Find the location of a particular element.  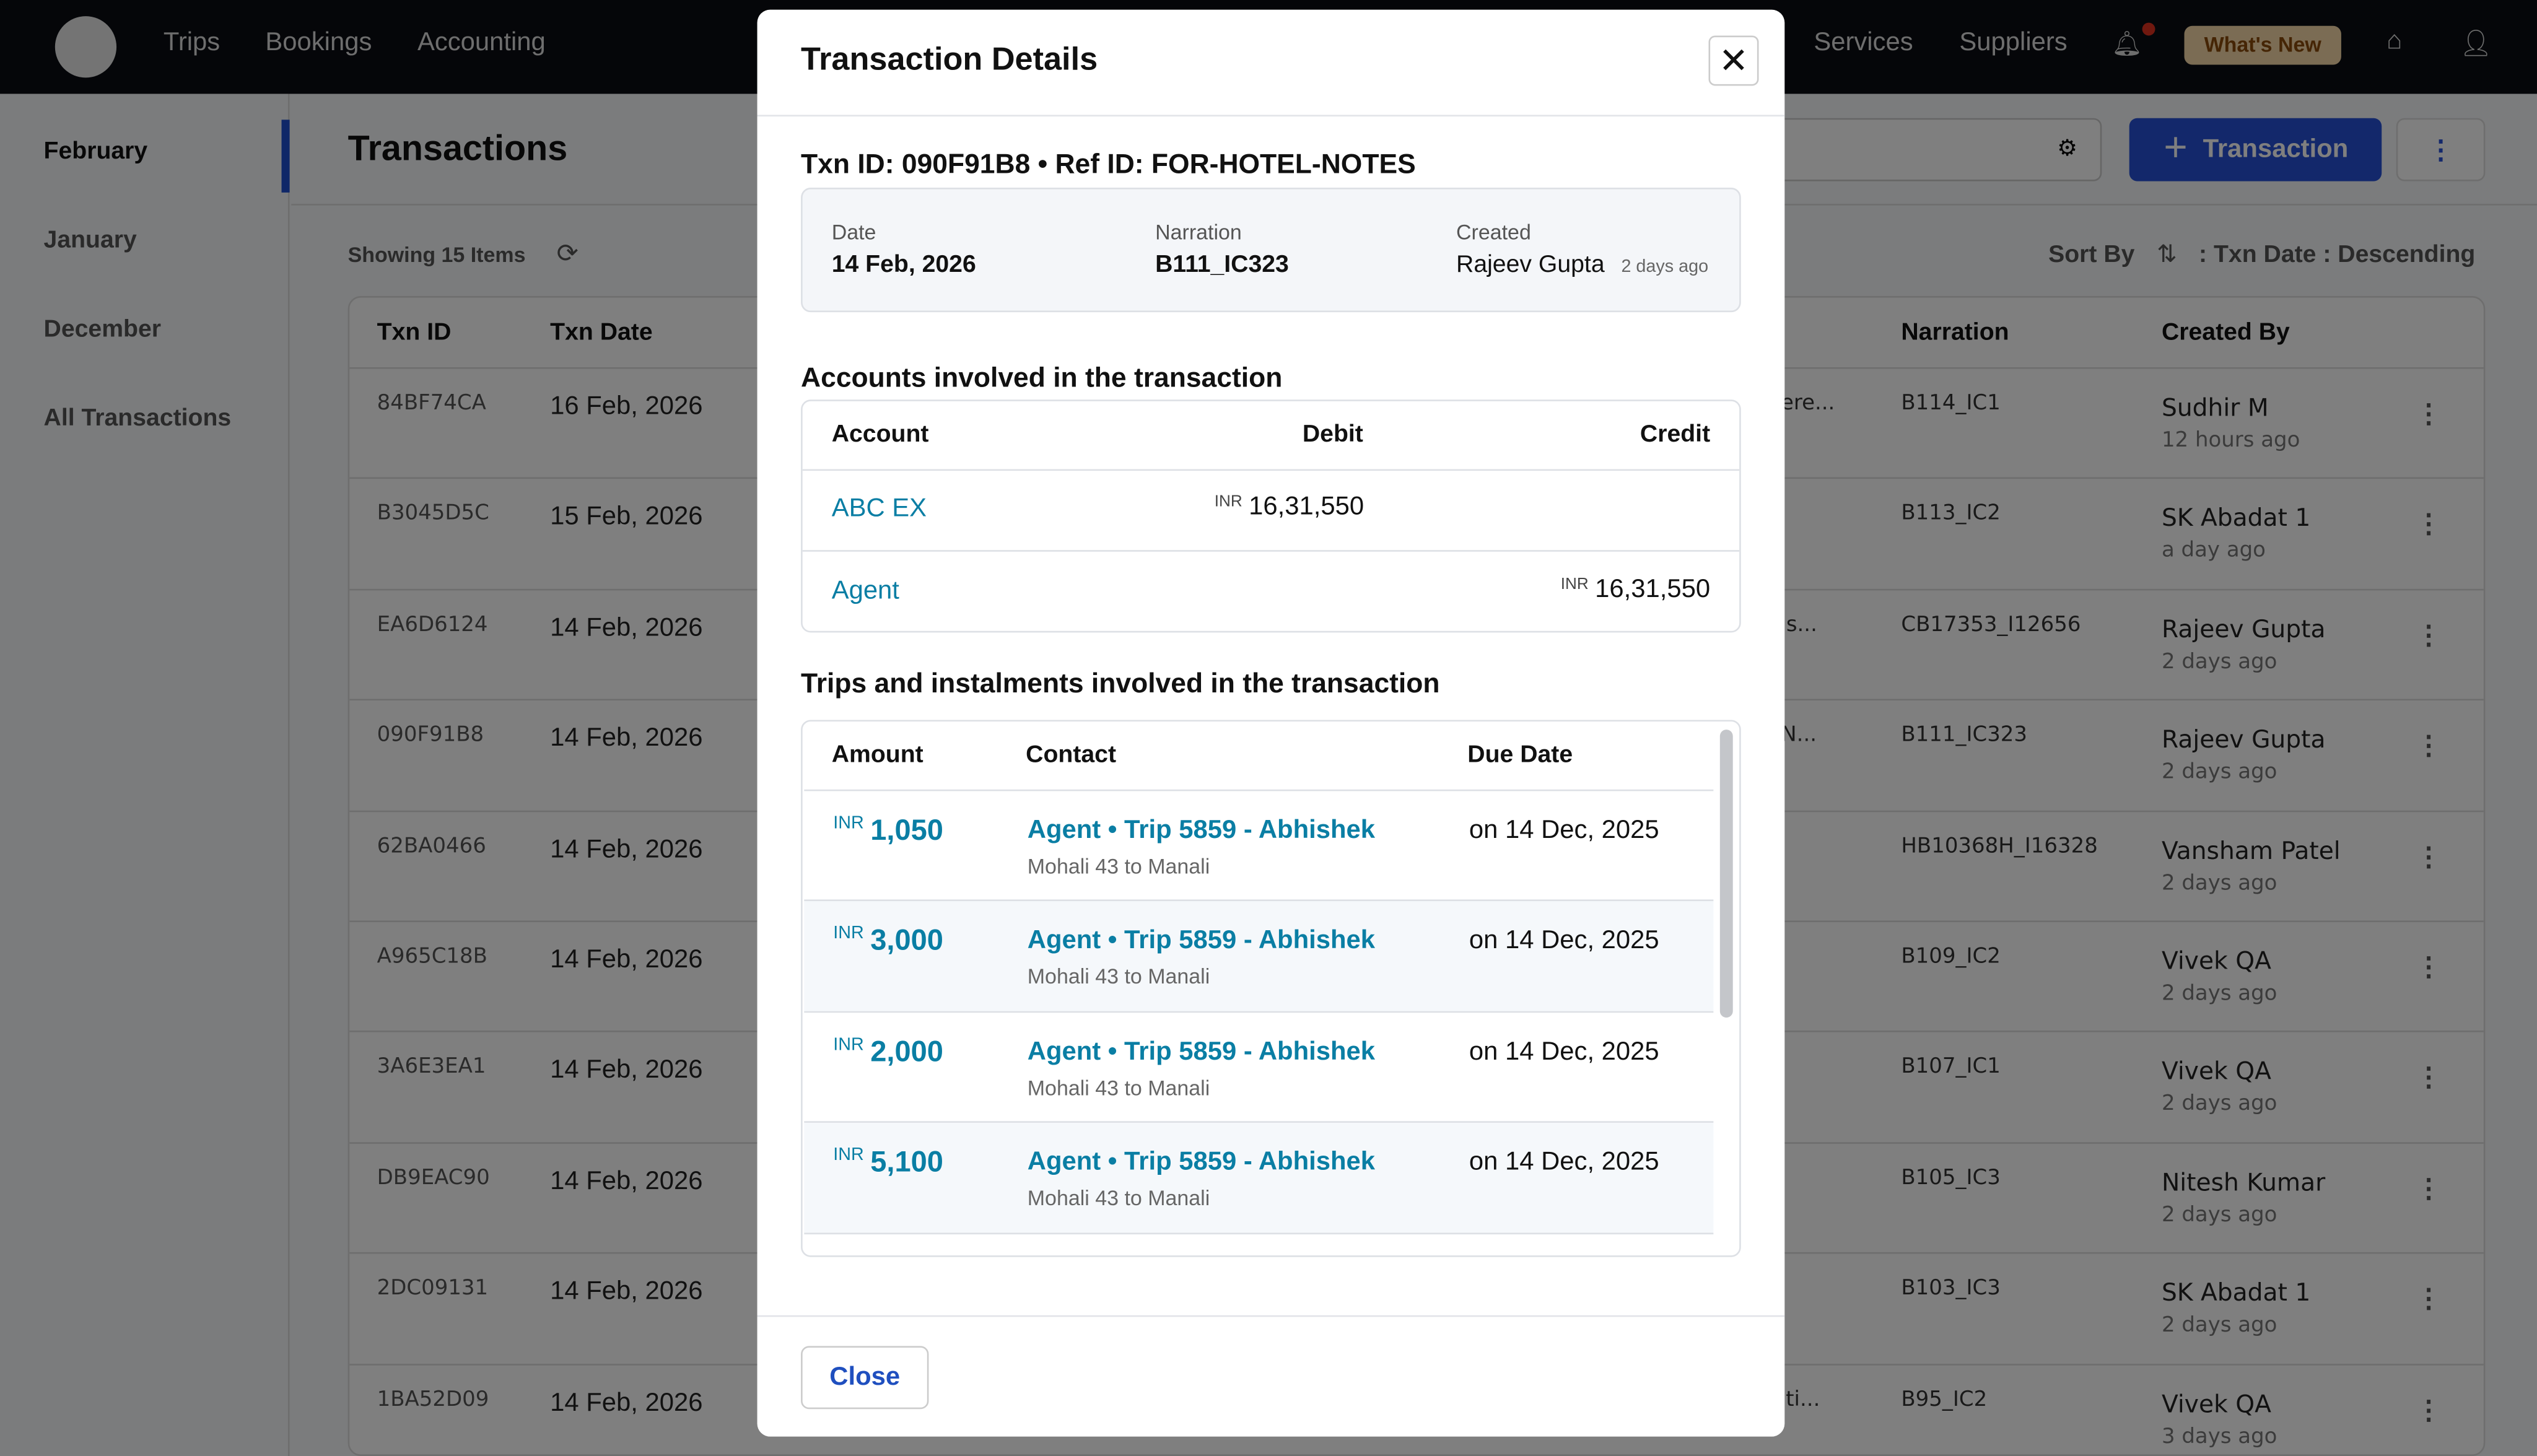

narration-label: Narration is located at coordinates (1198, 233).